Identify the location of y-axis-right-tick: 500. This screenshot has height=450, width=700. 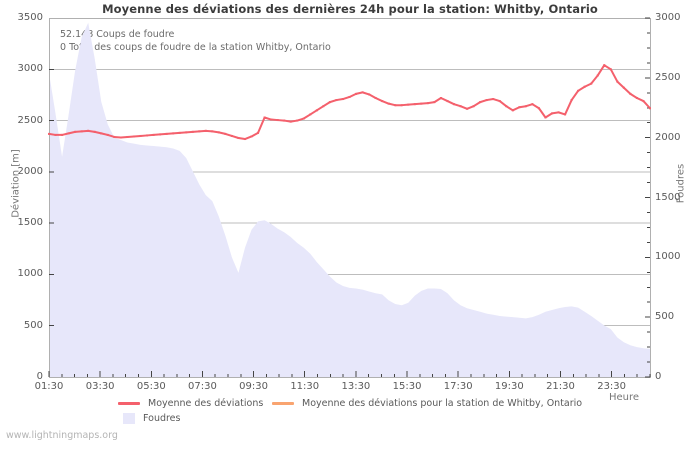
(665, 317).